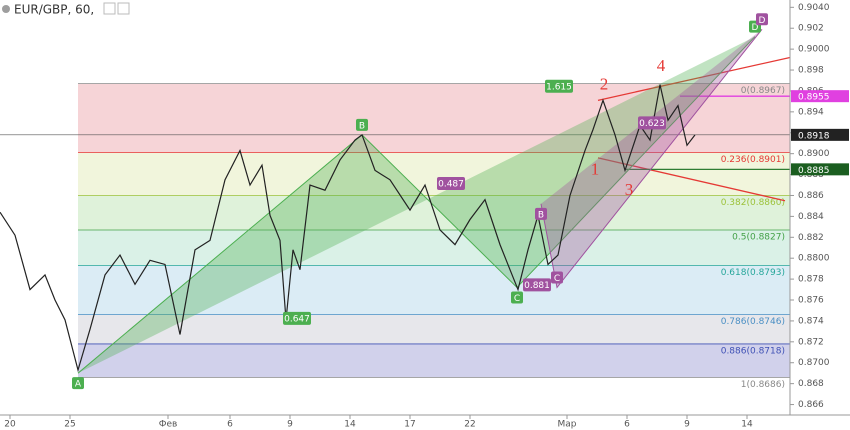 The width and height of the screenshot is (850, 430). I want to click on fib-label: 0(0.8967), so click(763, 91).